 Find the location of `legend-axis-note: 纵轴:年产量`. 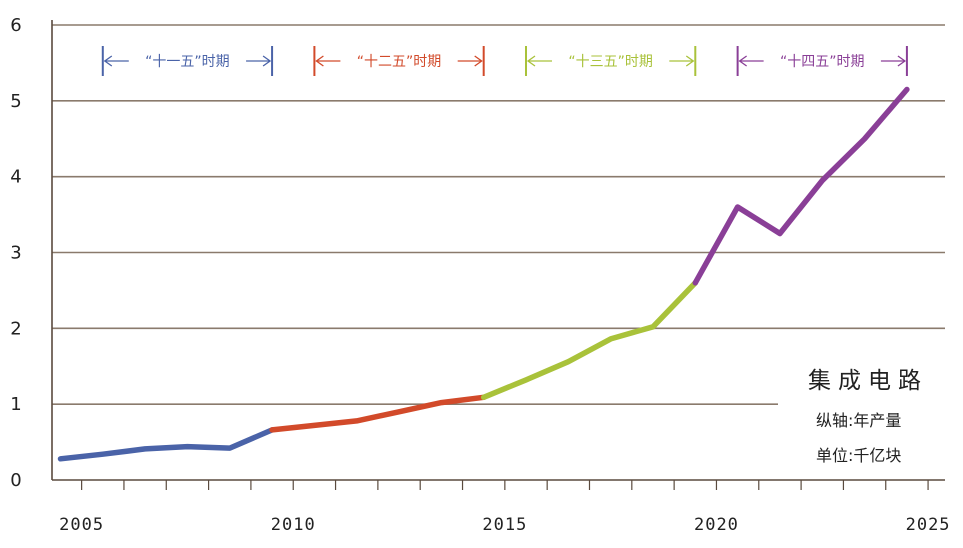

legend-axis-note: 纵轴:年产量 is located at coordinates (858, 420).